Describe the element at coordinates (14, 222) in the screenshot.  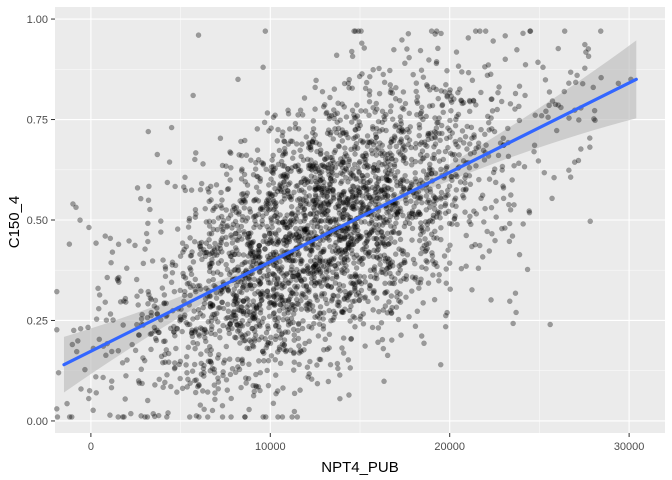
I see `y-axis-title: C150_4` at that location.